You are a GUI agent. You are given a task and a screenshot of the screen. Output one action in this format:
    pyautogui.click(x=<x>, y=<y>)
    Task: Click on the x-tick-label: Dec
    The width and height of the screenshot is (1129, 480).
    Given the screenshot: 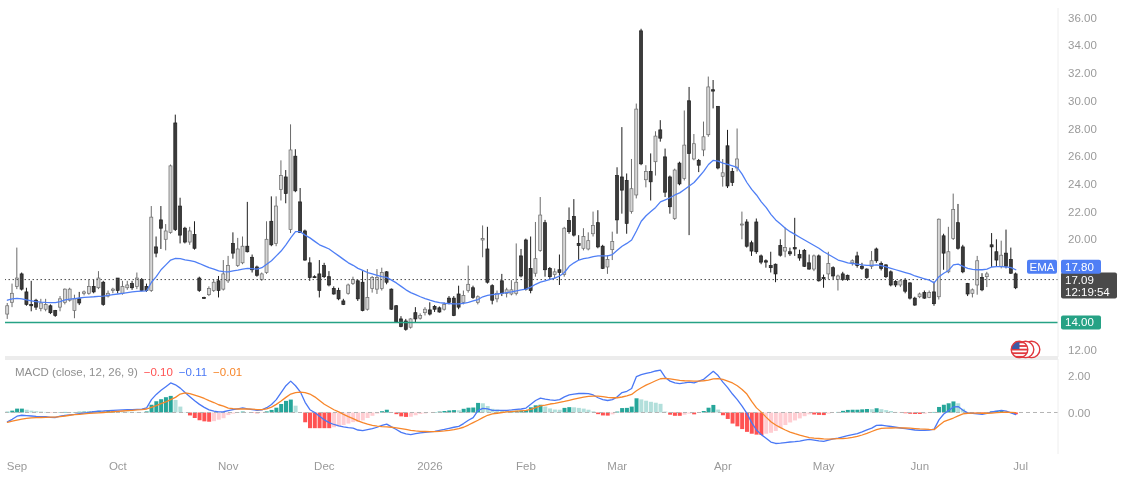 What is the action you would take?
    pyautogui.click(x=324, y=466)
    